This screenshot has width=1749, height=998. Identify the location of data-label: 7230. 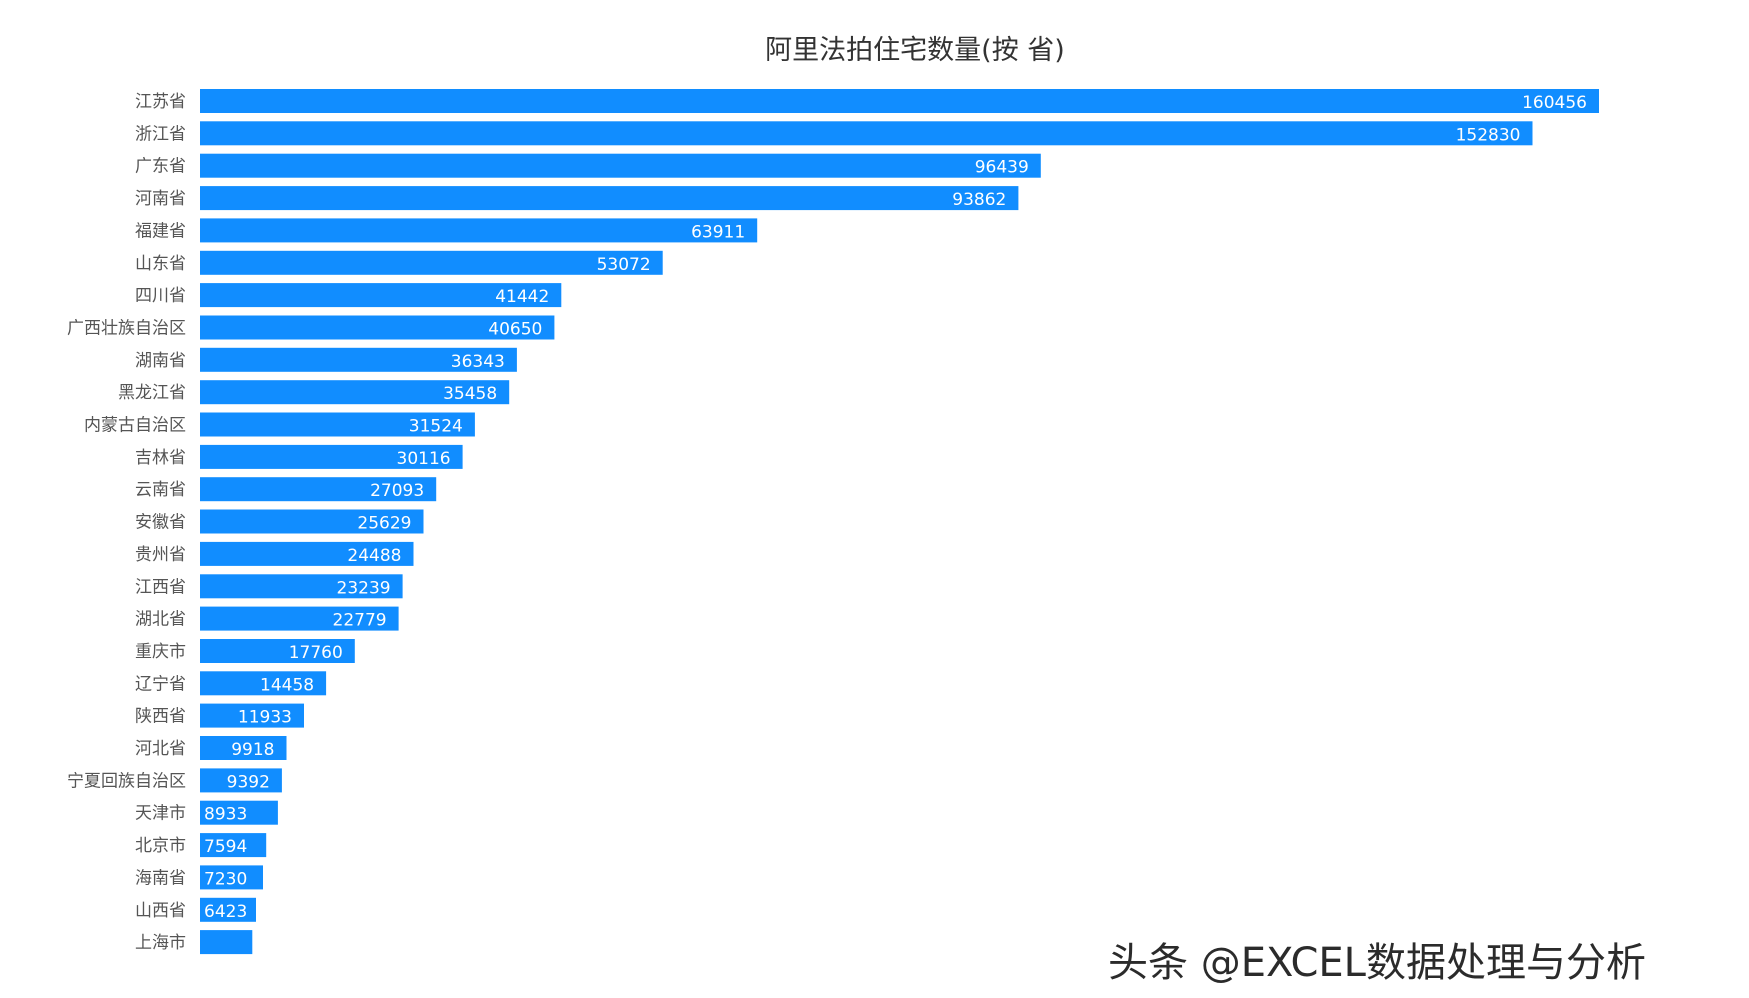
(225, 879).